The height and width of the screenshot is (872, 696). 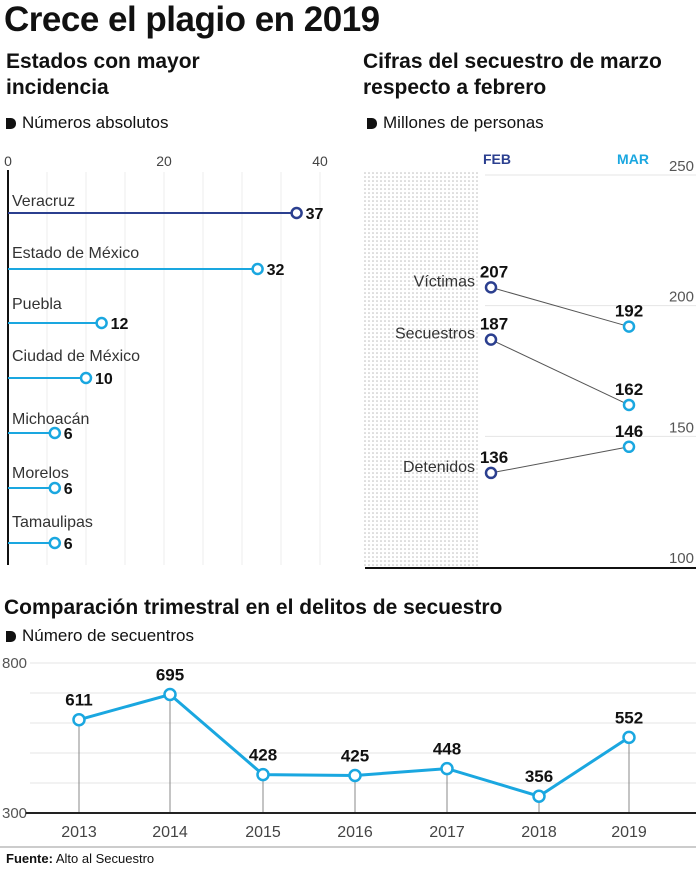 I want to click on data-label: 32, so click(x=276, y=270).